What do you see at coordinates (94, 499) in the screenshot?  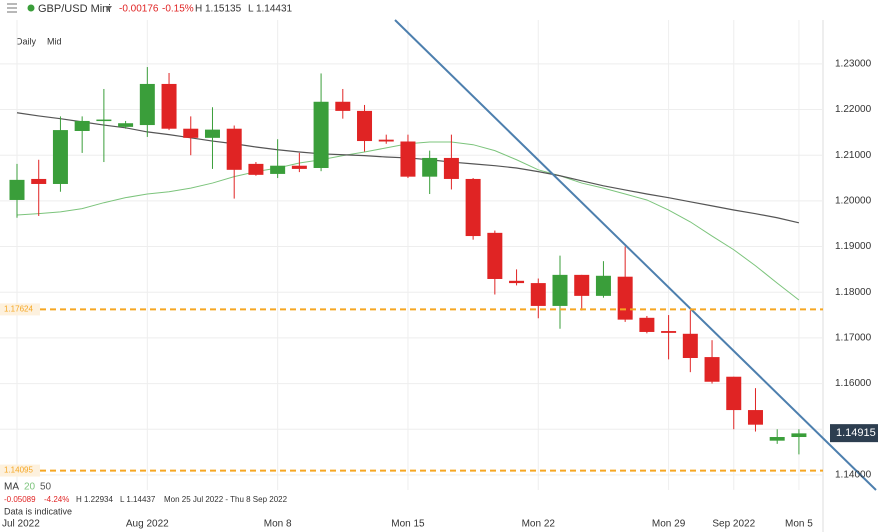 I see `range-high: H 1.22934` at bounding box center [94, 499].